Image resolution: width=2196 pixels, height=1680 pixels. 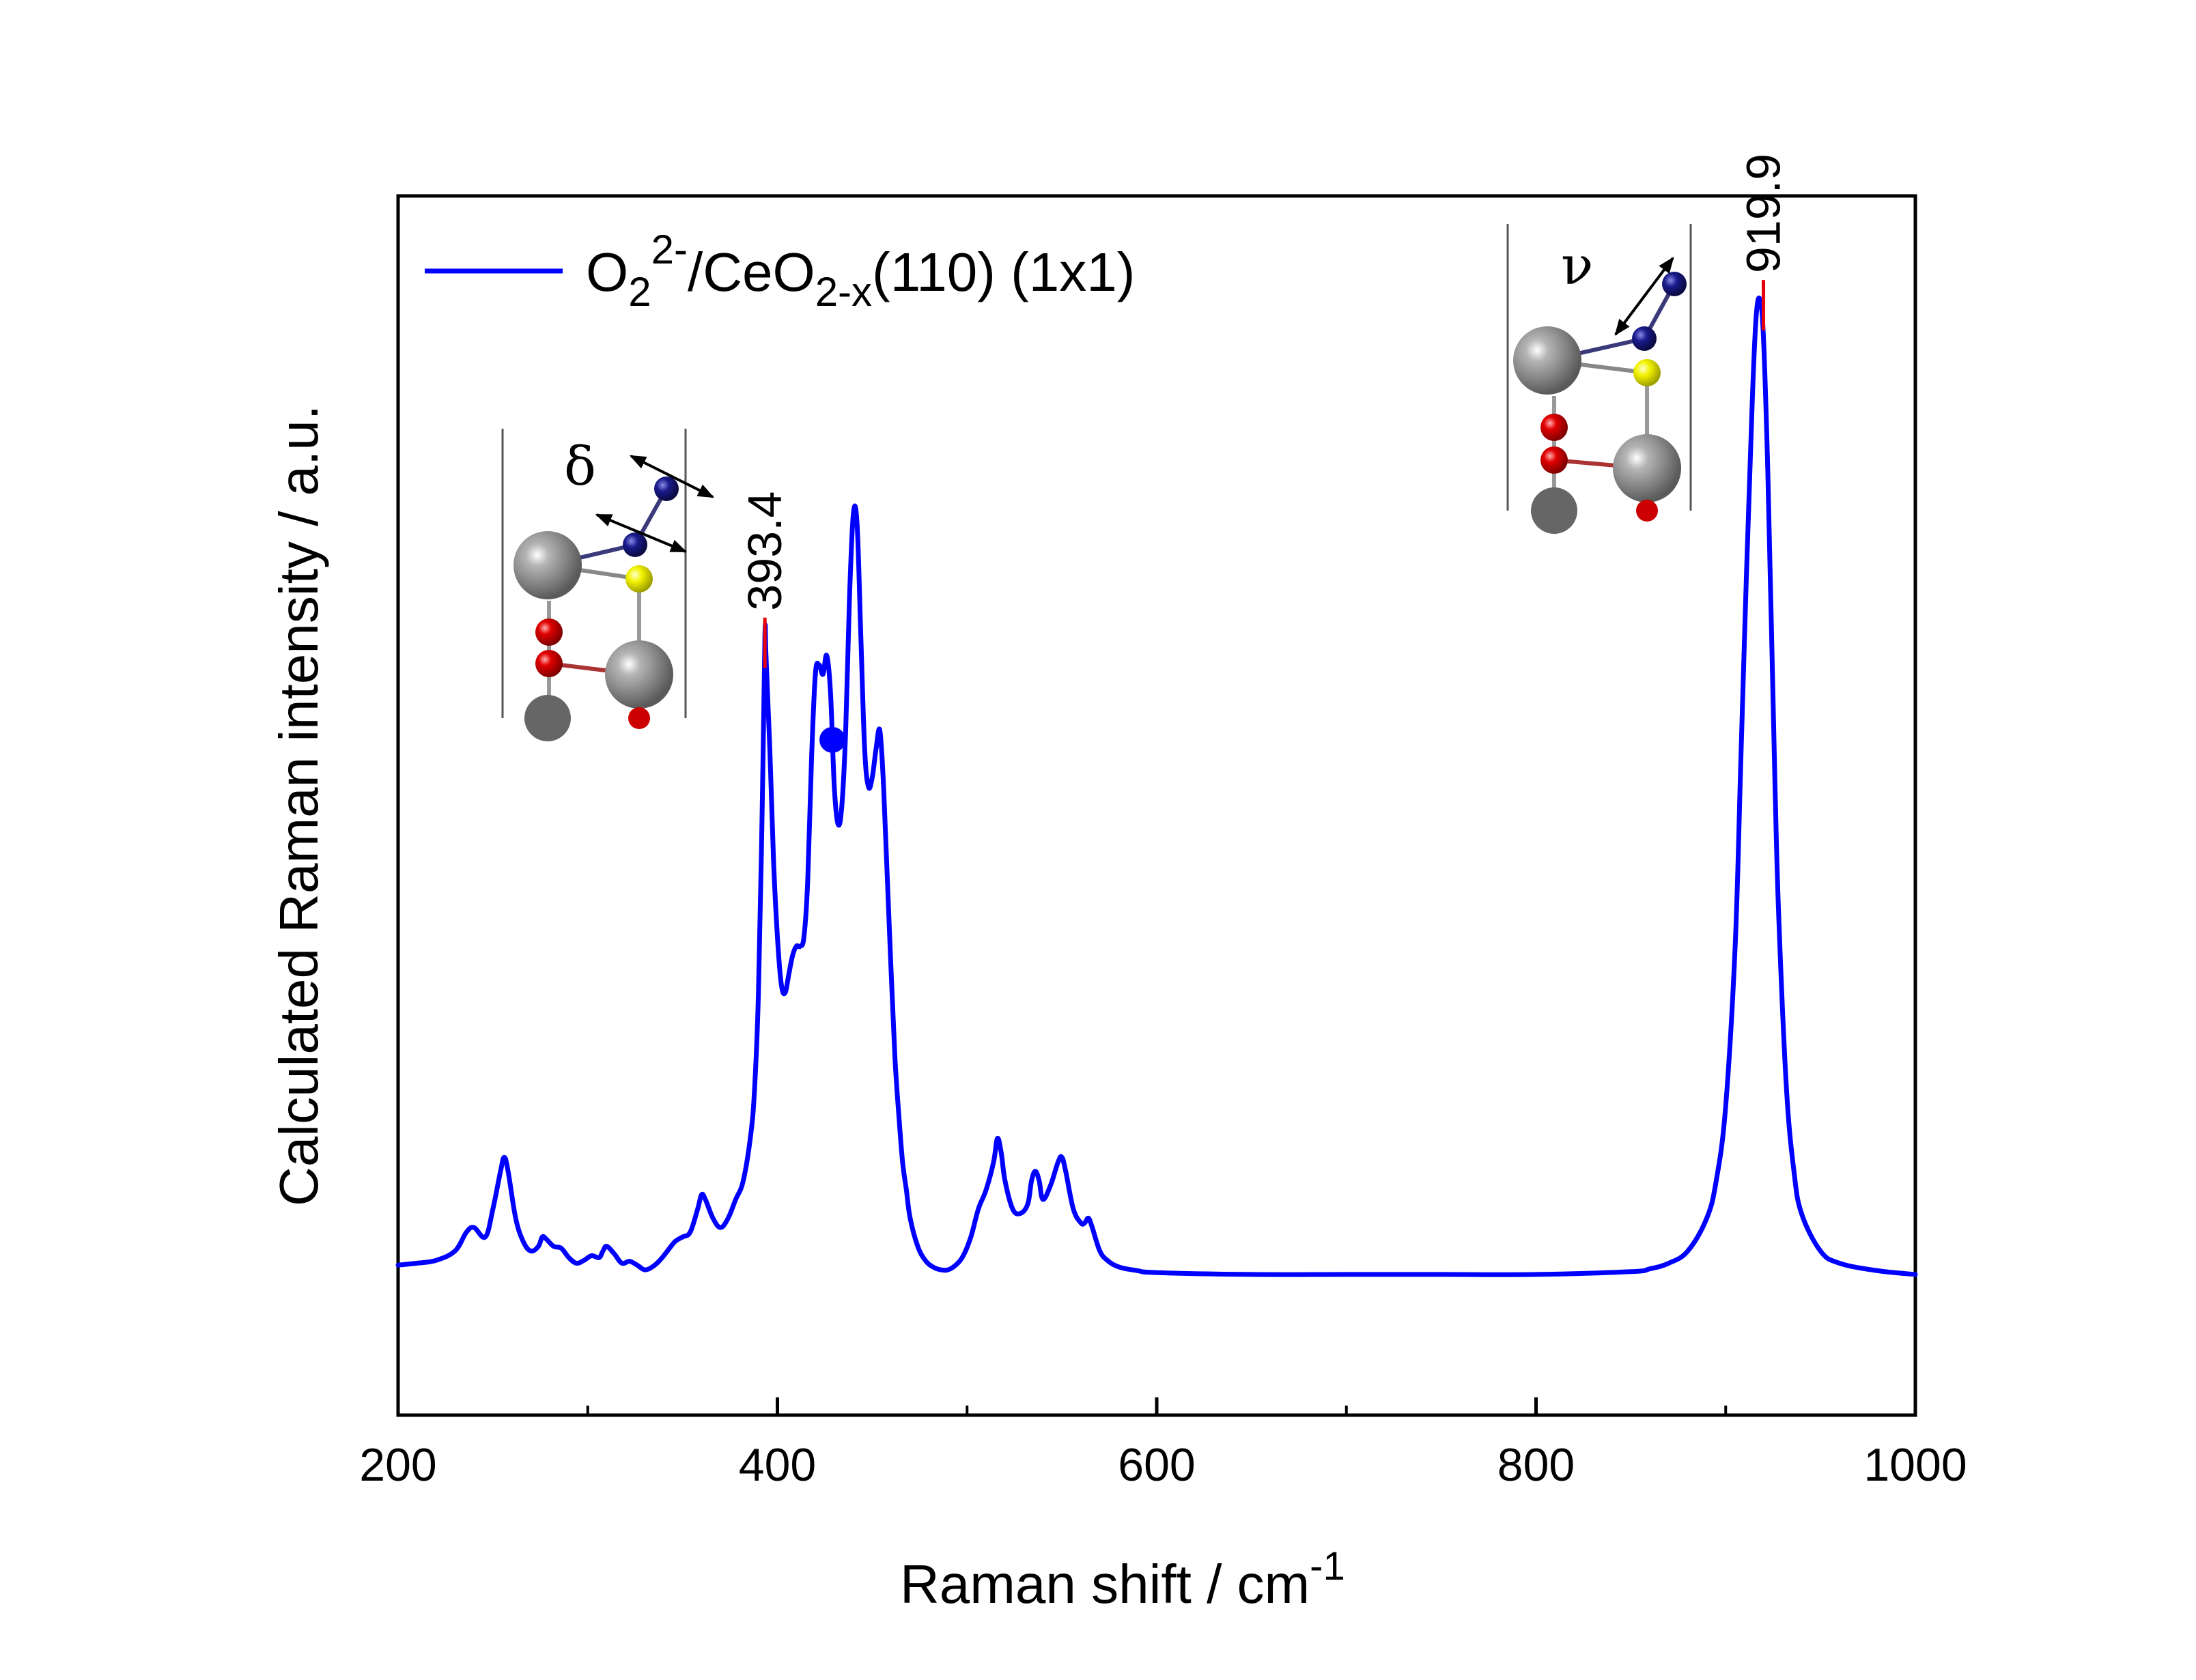 I want to click on x-tick-label: 1000, so click(x=1915, y=1465).